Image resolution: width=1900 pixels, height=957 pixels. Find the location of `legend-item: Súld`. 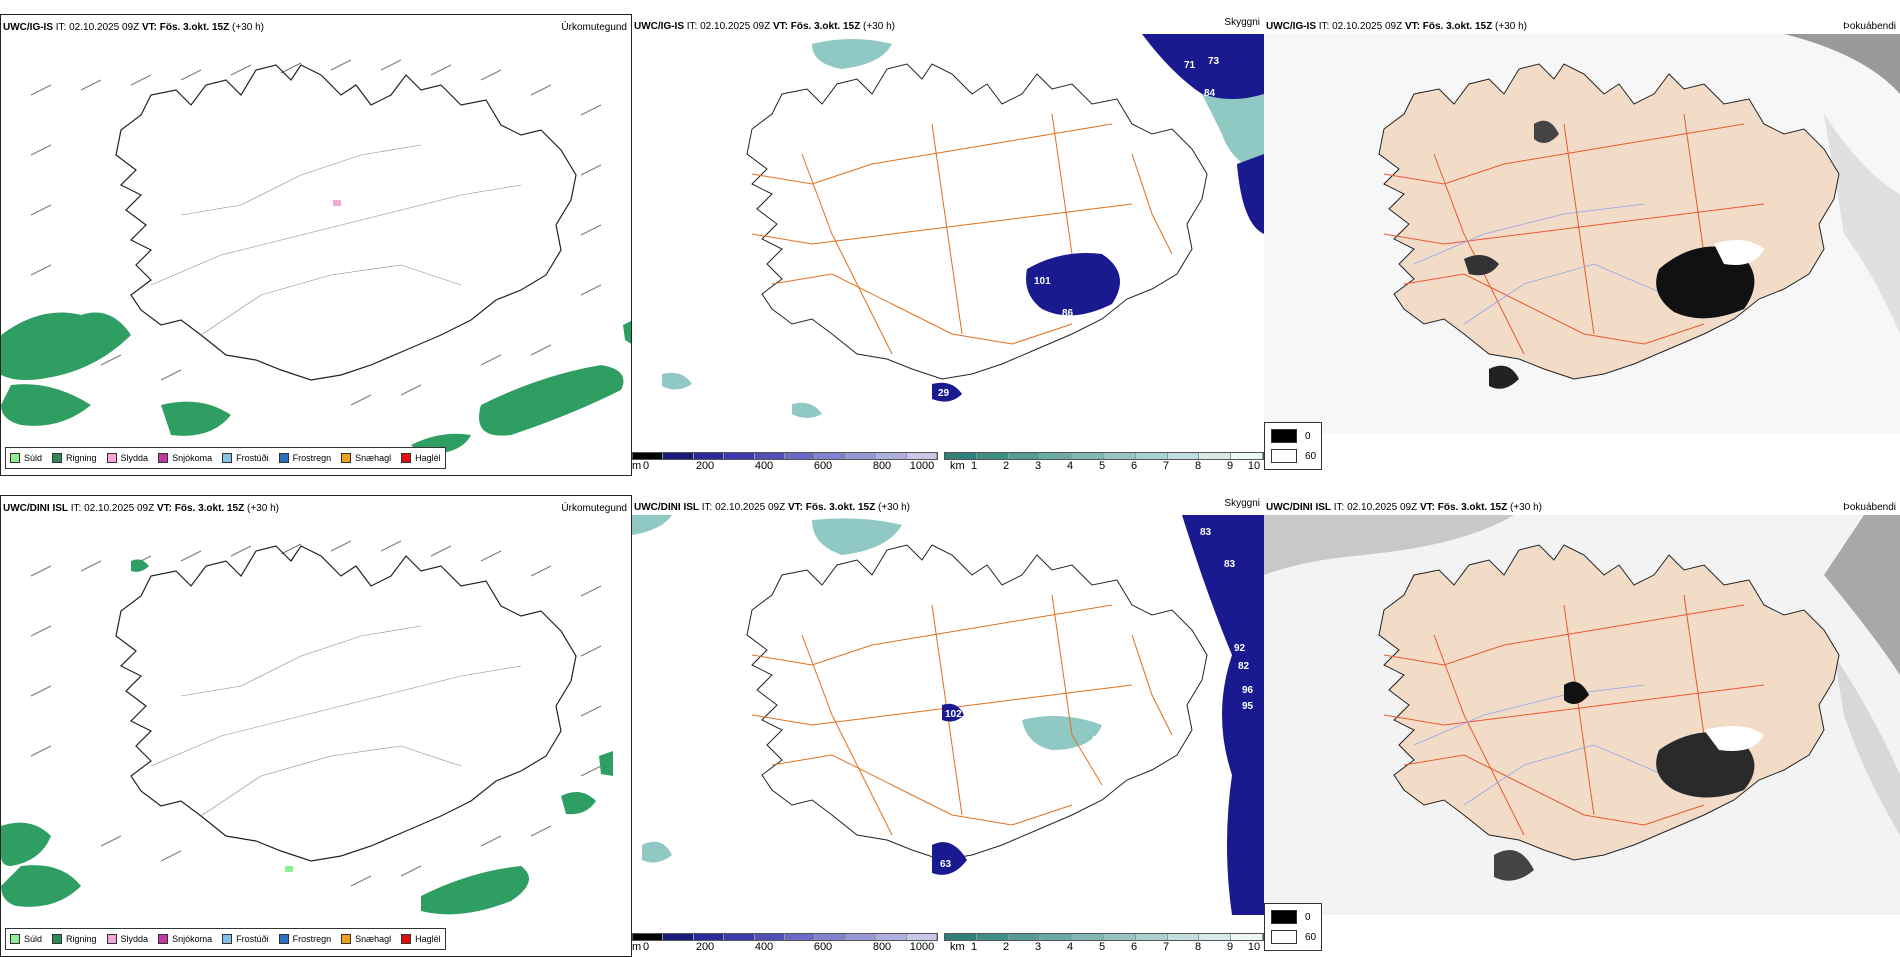

legend-item: Súld is located at coordinates (26, 939).